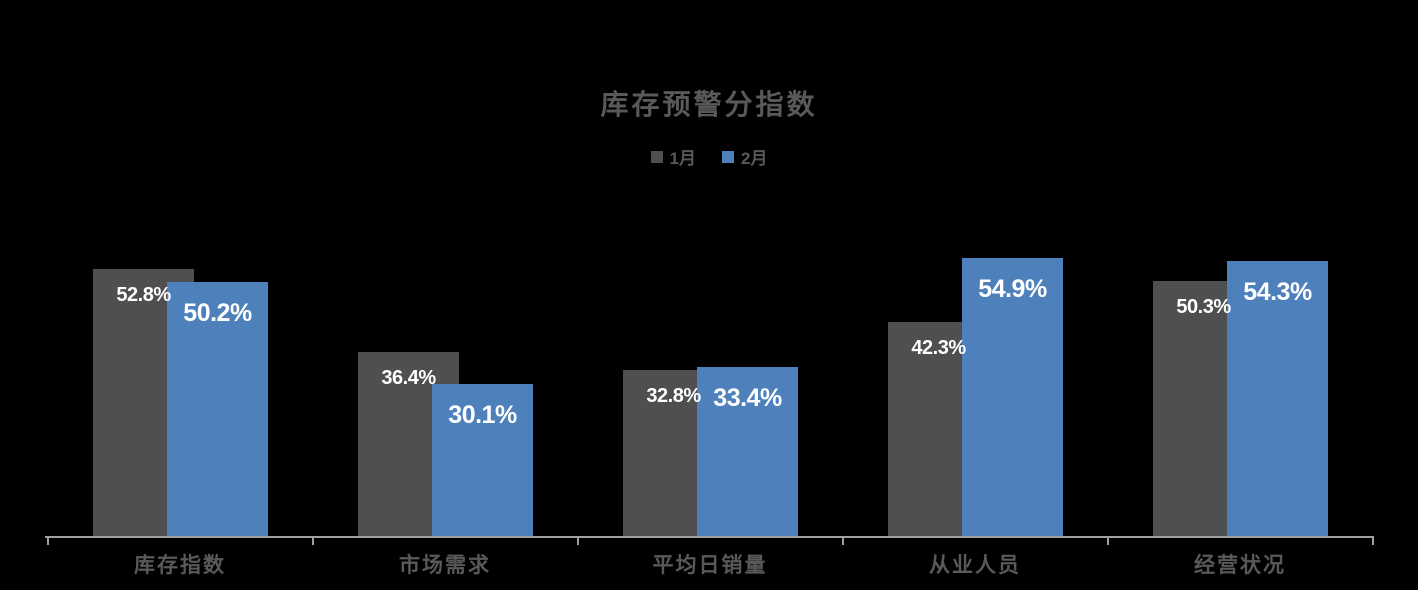 This screenshot has width=1418, height=590. Describe the element at coordinates (217, 409) in the screenshot. I see `bar-2月-库存指数` at that location.